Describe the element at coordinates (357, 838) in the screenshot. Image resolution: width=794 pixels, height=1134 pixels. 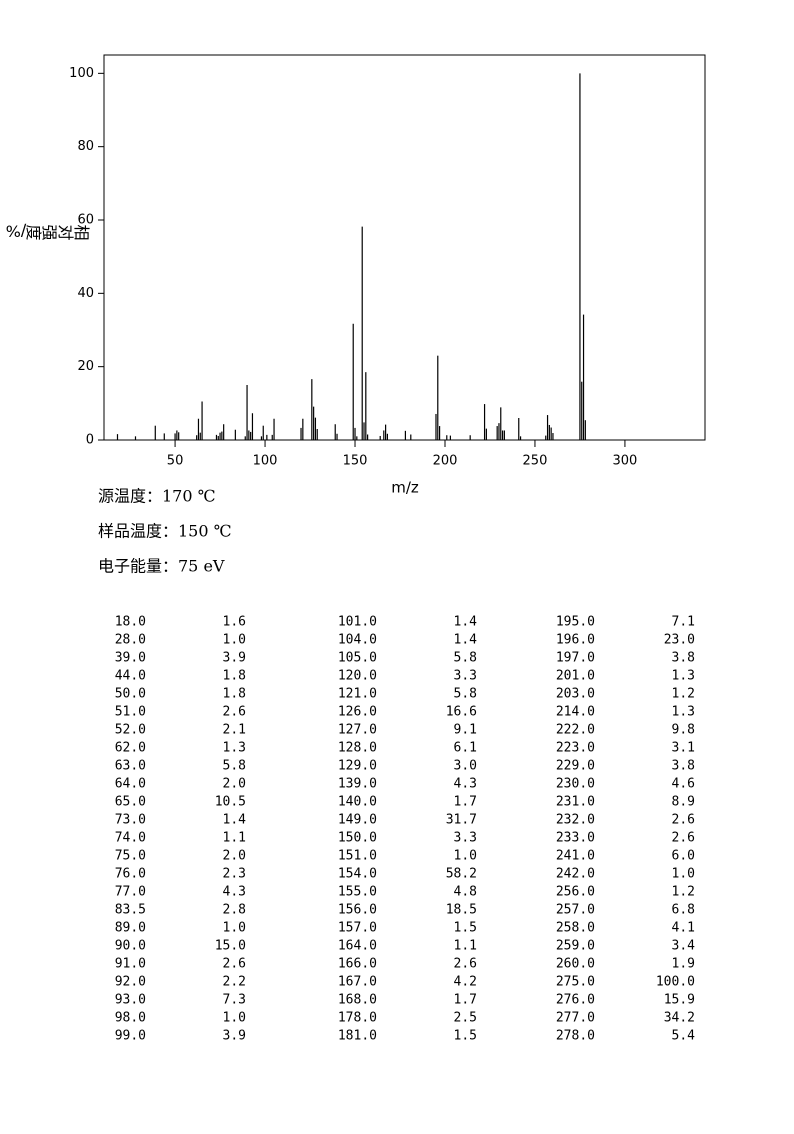
I see `table-mz: 150.0` at that location.